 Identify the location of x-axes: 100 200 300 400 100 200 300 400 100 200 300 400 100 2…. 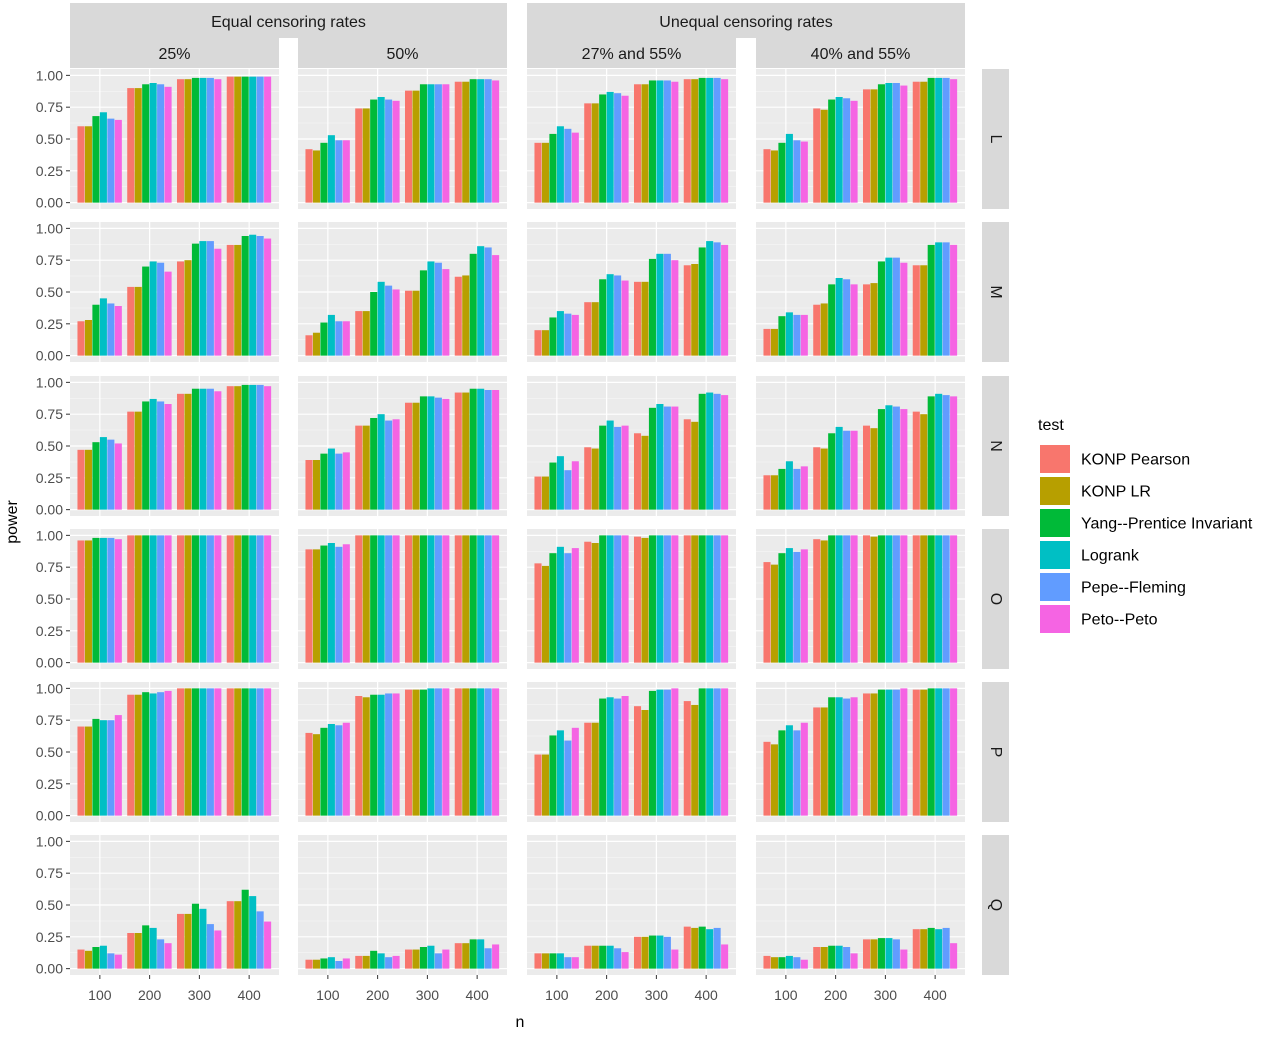
(517, 989).